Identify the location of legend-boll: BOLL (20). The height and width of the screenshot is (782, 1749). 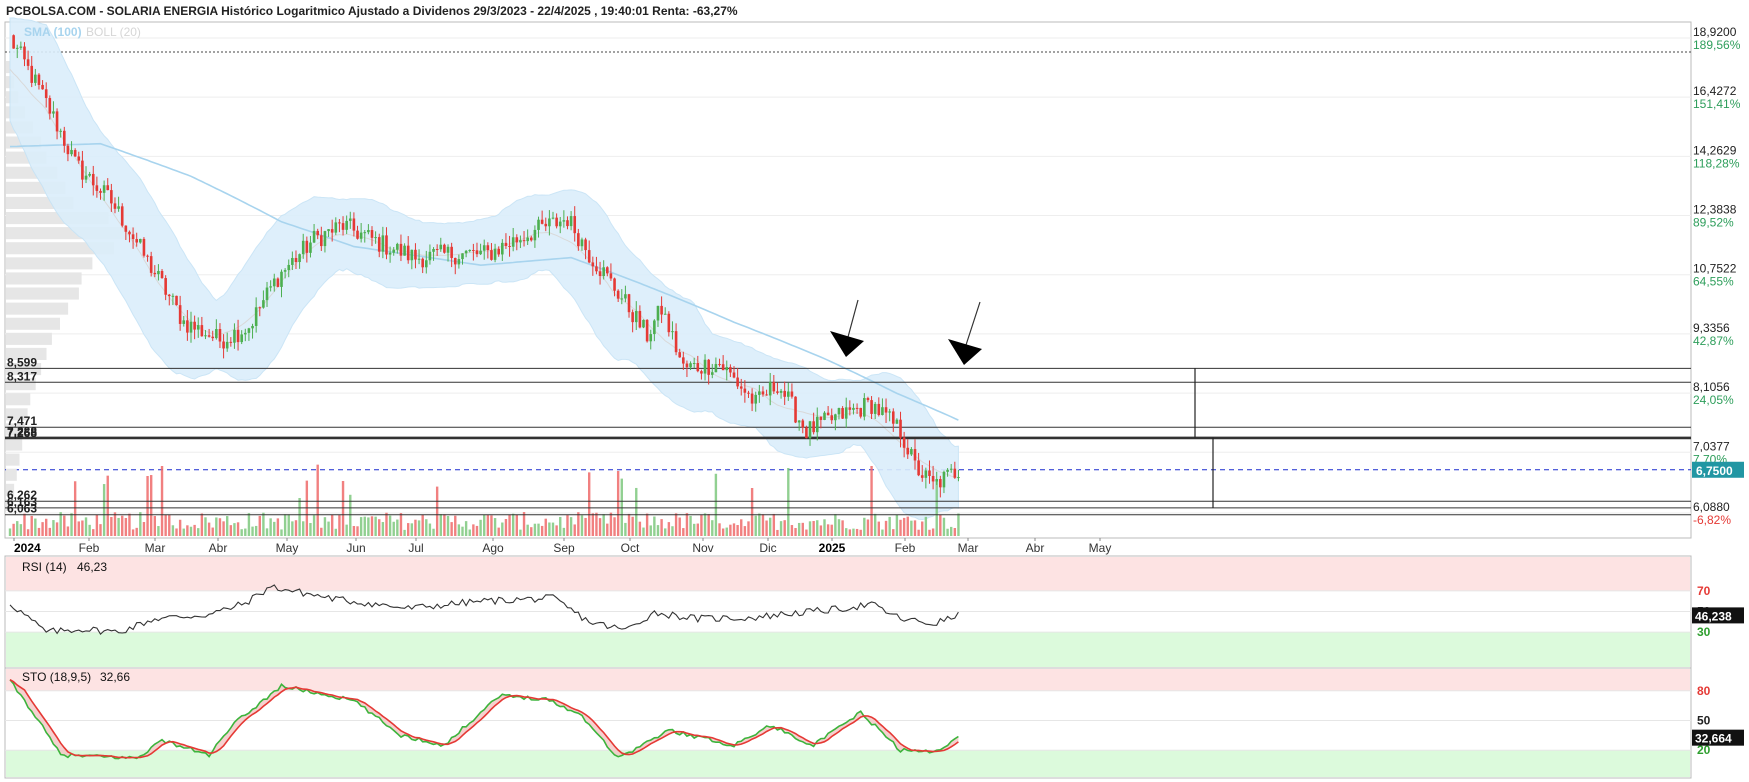
(113, 32).